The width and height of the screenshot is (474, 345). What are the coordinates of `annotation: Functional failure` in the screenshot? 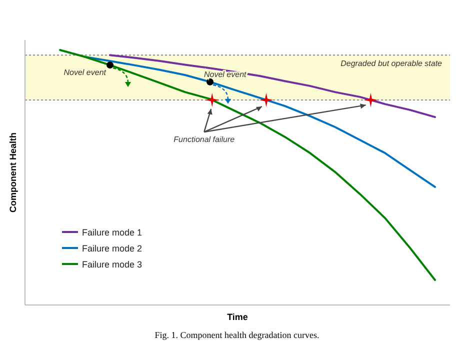 It's located at (205, 139).